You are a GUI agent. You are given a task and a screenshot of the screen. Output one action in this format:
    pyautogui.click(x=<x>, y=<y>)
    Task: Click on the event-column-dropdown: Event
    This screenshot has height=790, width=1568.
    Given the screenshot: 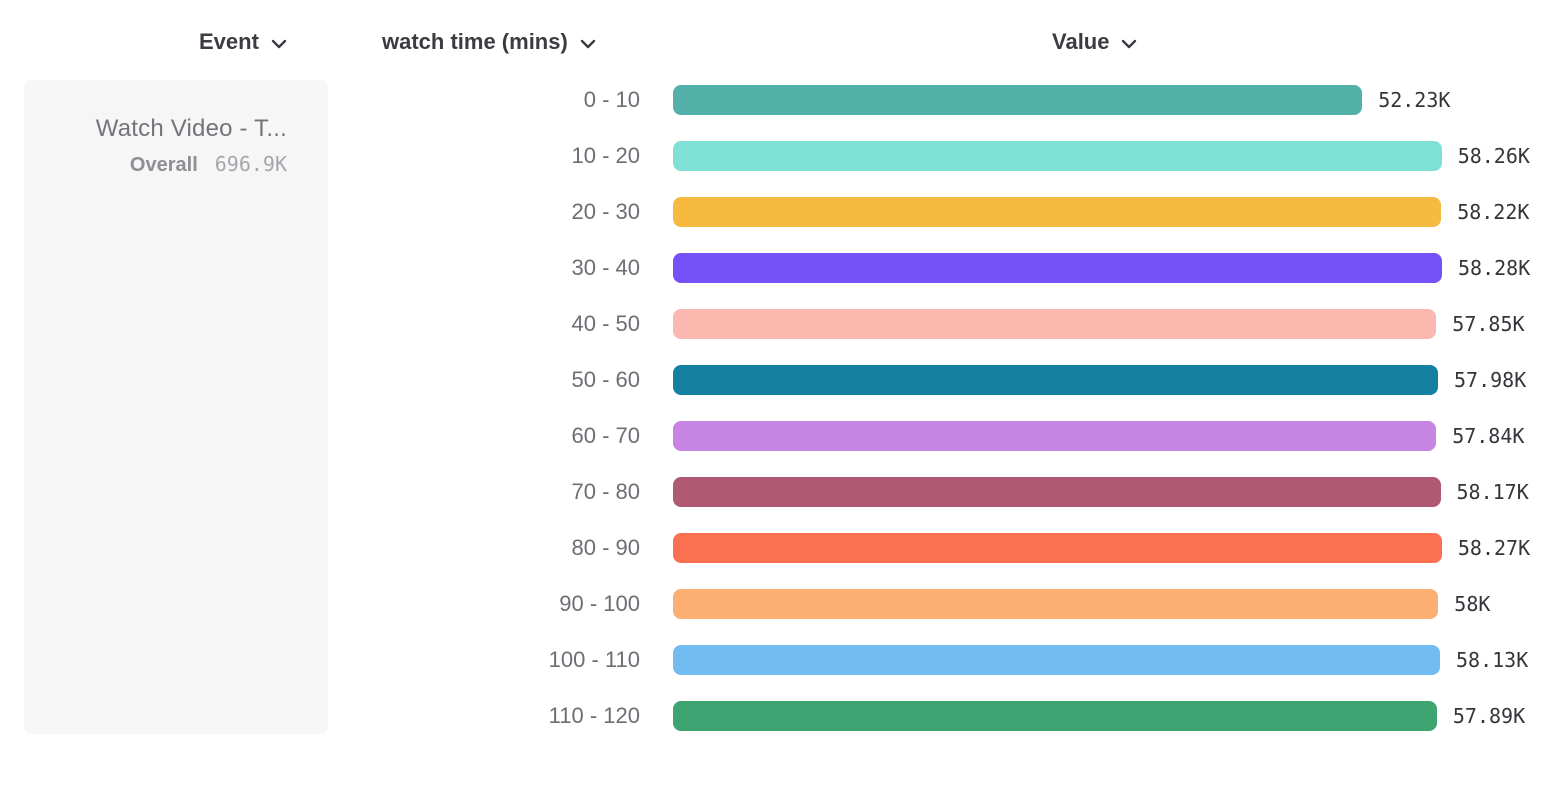 What is the action you would take?
    pyautogui.click(x=243, y=42)
    